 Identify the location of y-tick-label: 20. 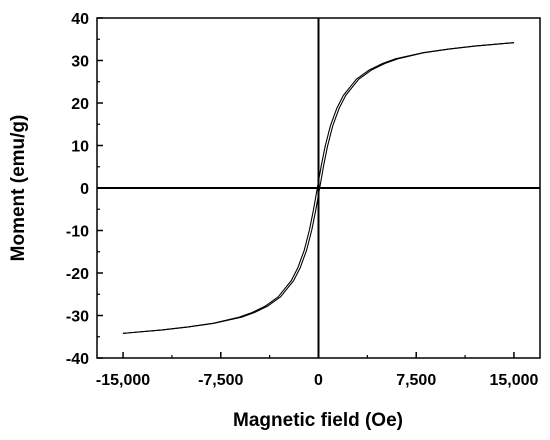
(80, 104).